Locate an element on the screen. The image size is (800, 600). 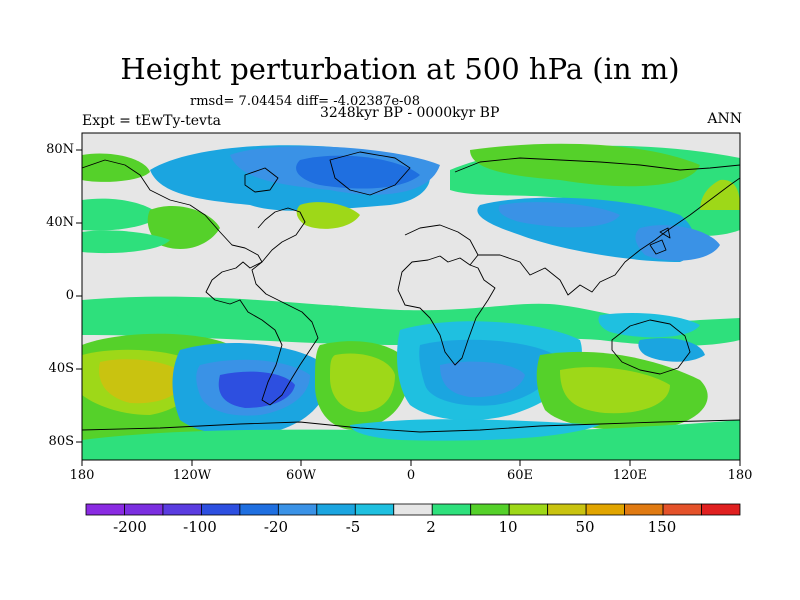
contour-pacific-nw is located at coordinates (121, 214).